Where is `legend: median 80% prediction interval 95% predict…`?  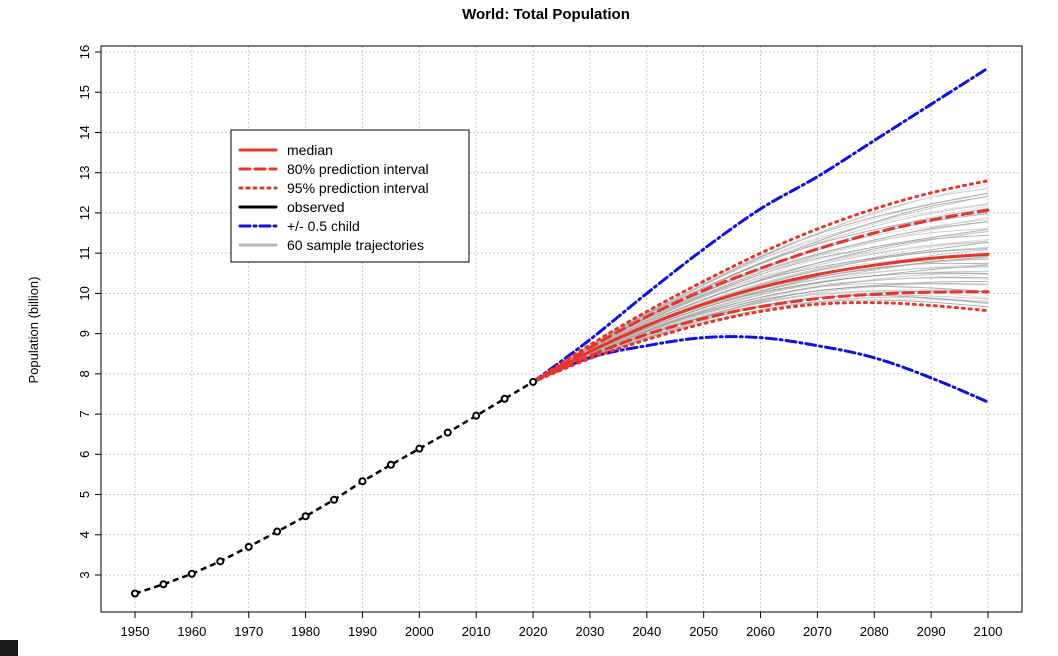
legend: median 80% prediction interval 95% predict… is located at coordinates (350, 196).